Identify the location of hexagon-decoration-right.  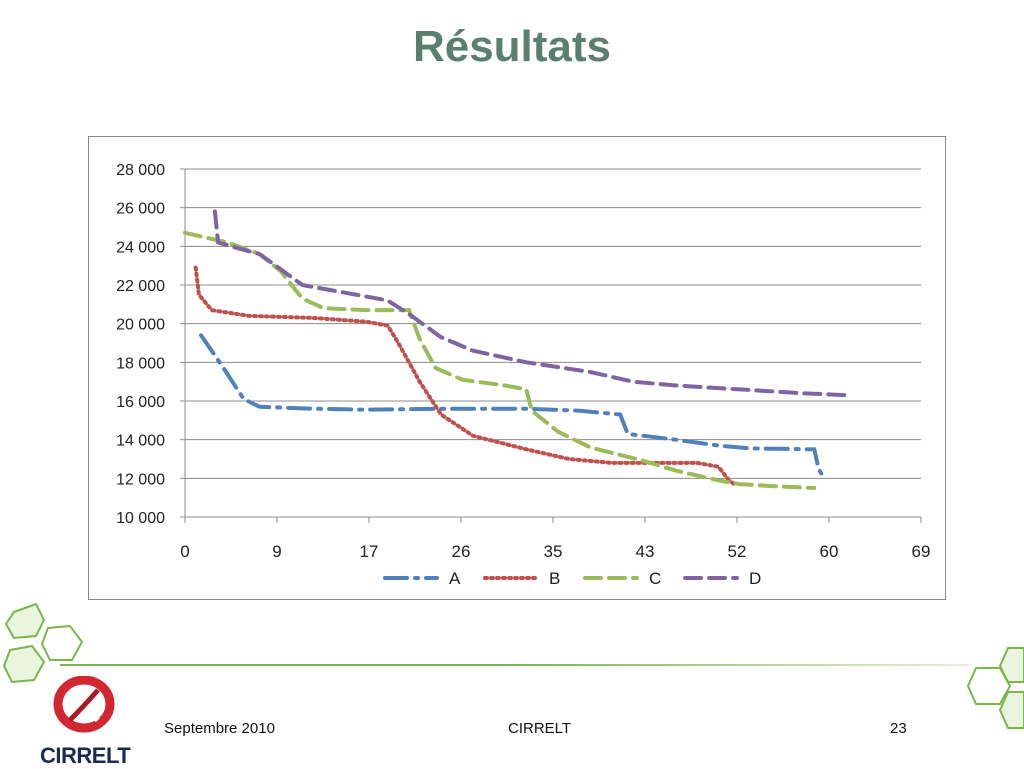
(995, 688).